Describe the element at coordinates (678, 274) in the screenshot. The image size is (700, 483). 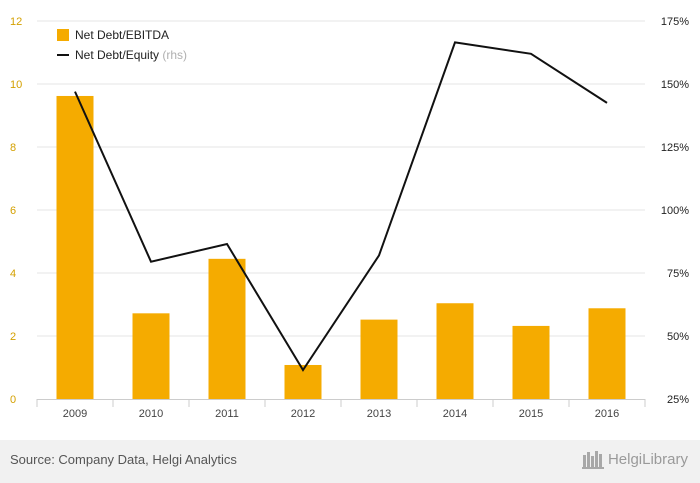
I see `y-right-tick-label: 75%` at that location.